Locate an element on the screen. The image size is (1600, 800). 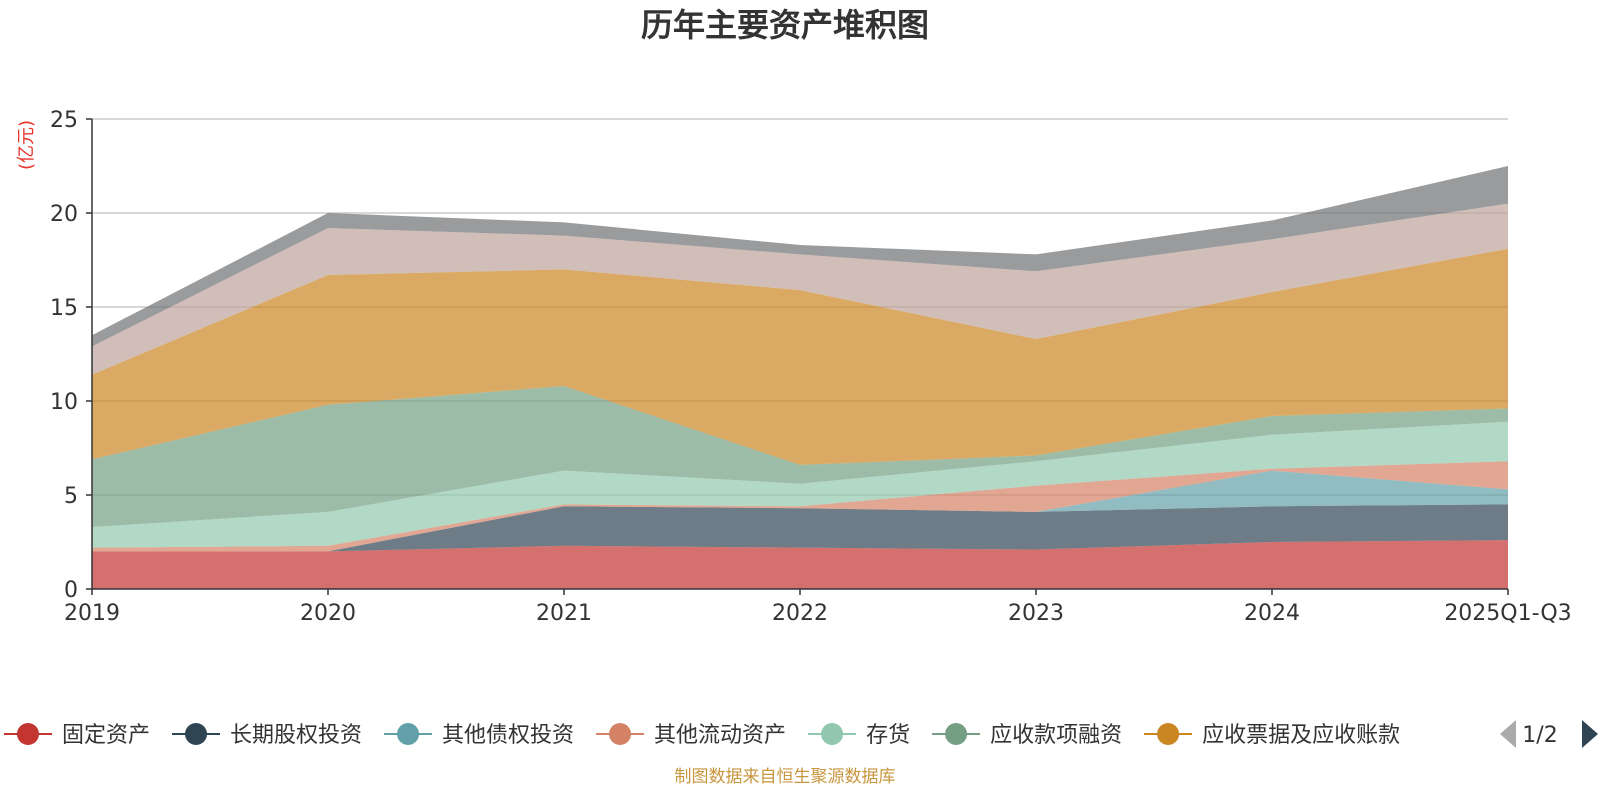
legend-item-4: 存货 is located at coordinates (859, 735).